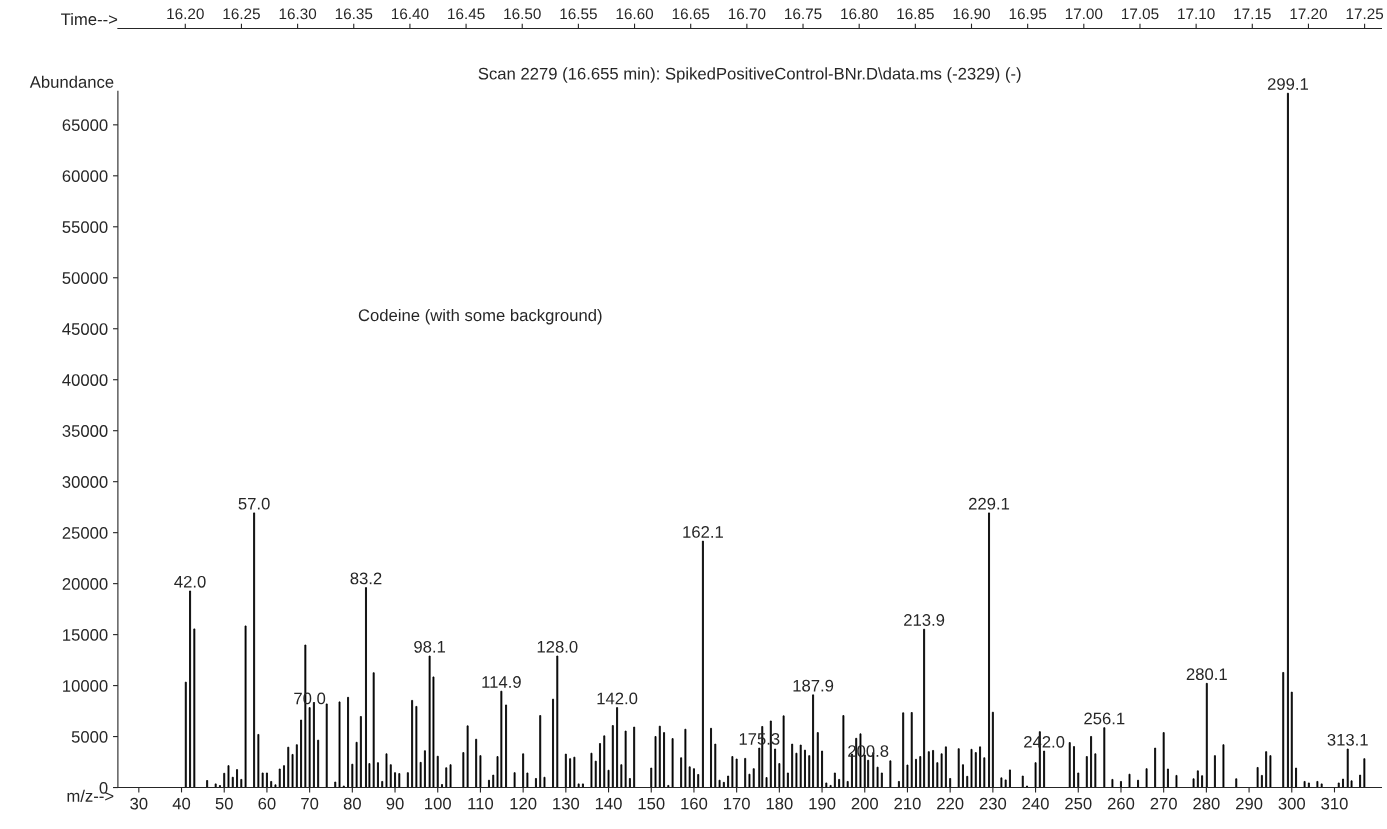  I want to click on x-tick-label: 120, so click(523, 803).